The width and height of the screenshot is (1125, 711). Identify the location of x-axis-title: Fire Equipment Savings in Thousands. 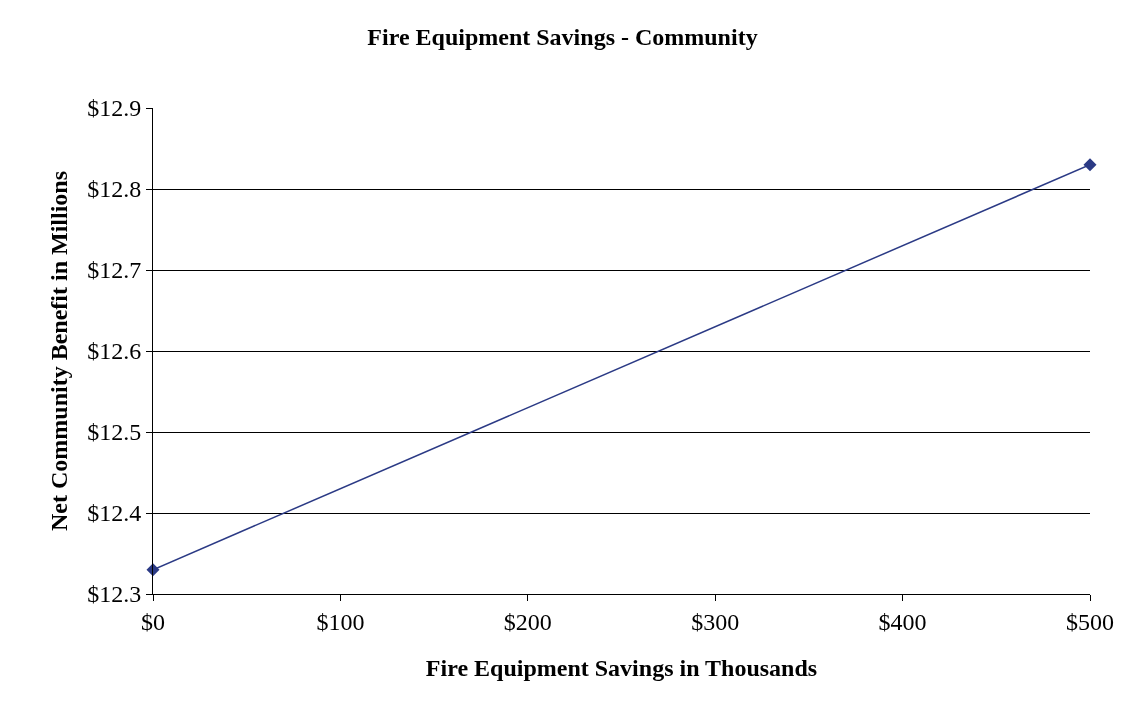
(621, 668).